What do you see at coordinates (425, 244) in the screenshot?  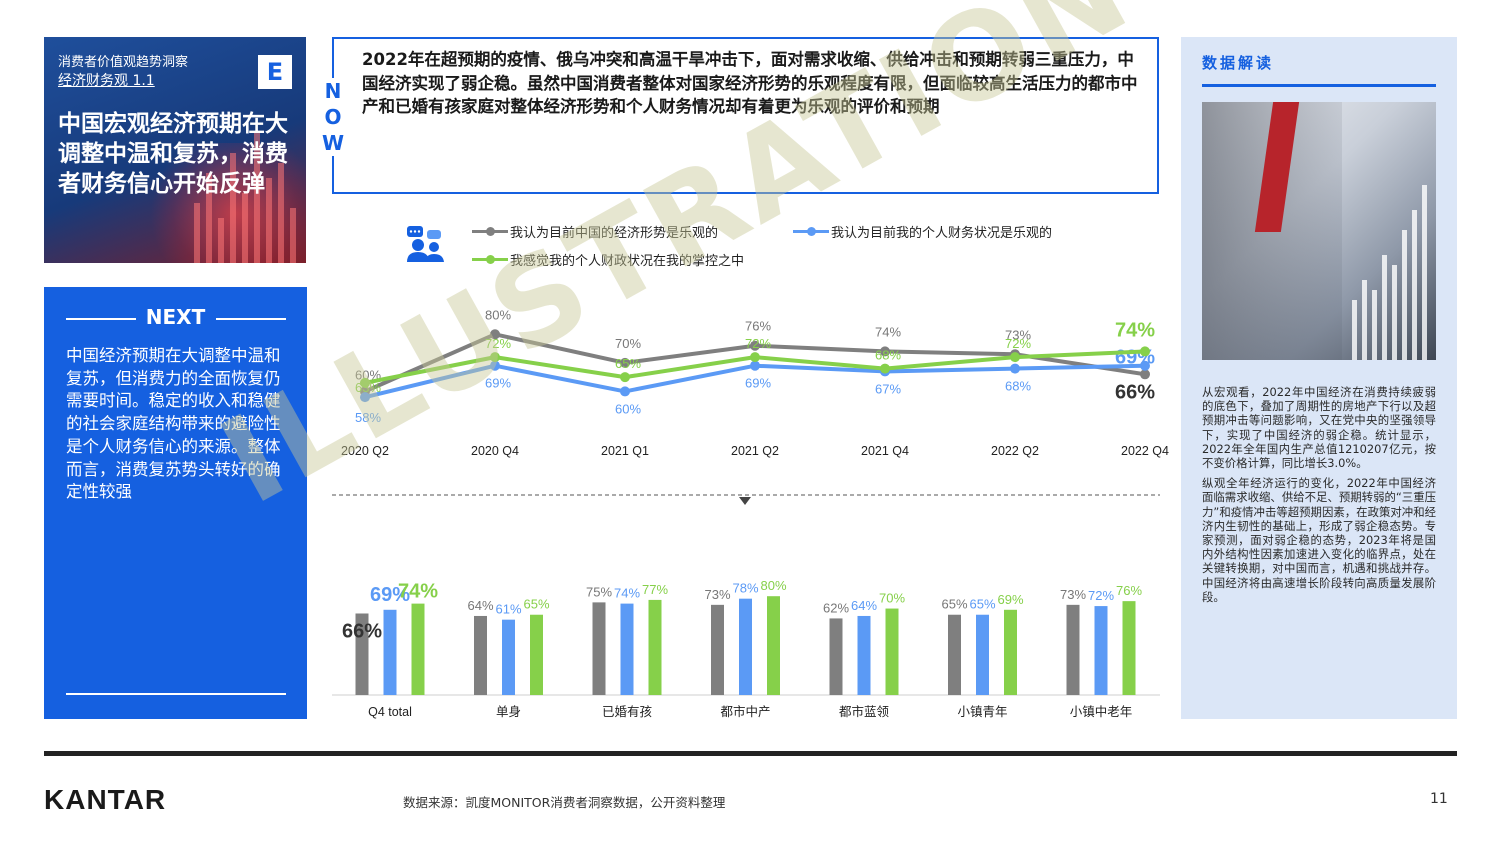 I see `people-chat-icon` at bounding box center [425, 244].